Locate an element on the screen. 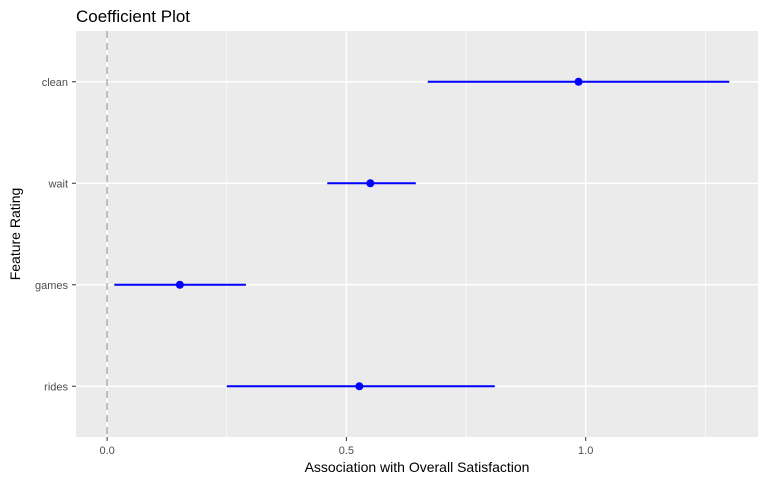 The height and width of the screenshot is (480, 768). x-axis-ticks: 0.0 0.5 1.0 is located at coordinates (346, 447).